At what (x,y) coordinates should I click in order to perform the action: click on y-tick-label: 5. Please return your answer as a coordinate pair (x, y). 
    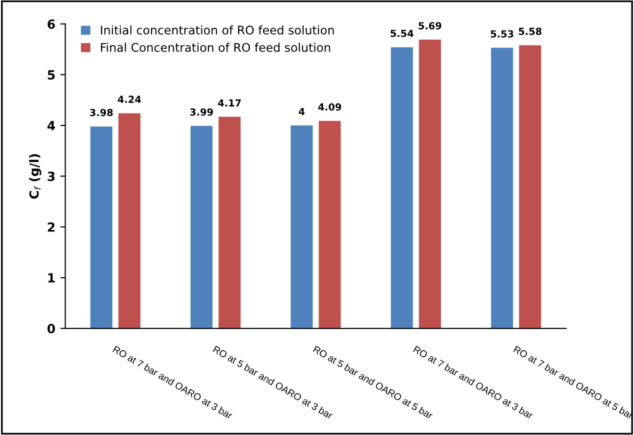
    Looking at the image, I should click on (51, 75).